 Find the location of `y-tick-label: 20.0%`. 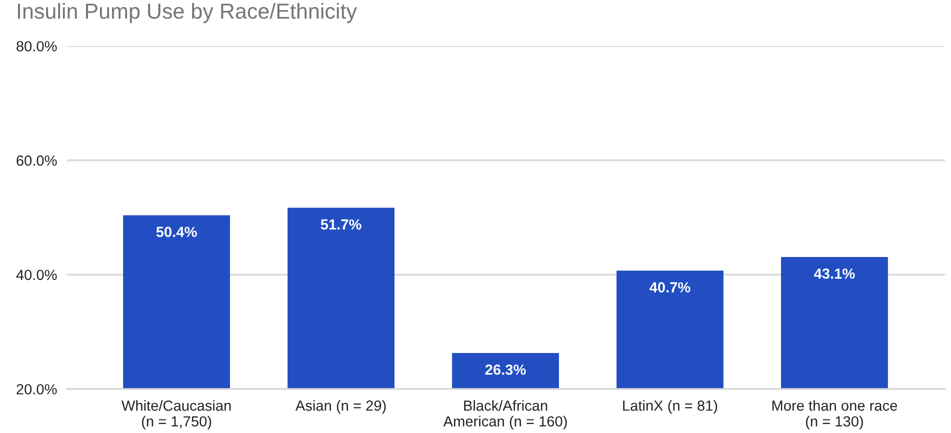

y-tick-label: 20.0% is located at coordinates (36, 389).